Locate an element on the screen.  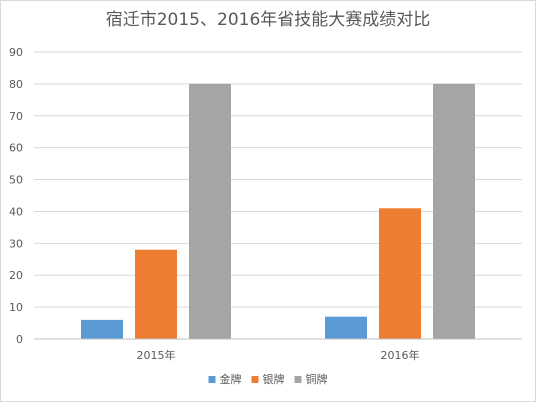
legend-label: 银牌 is located at coordinates (274, 379).